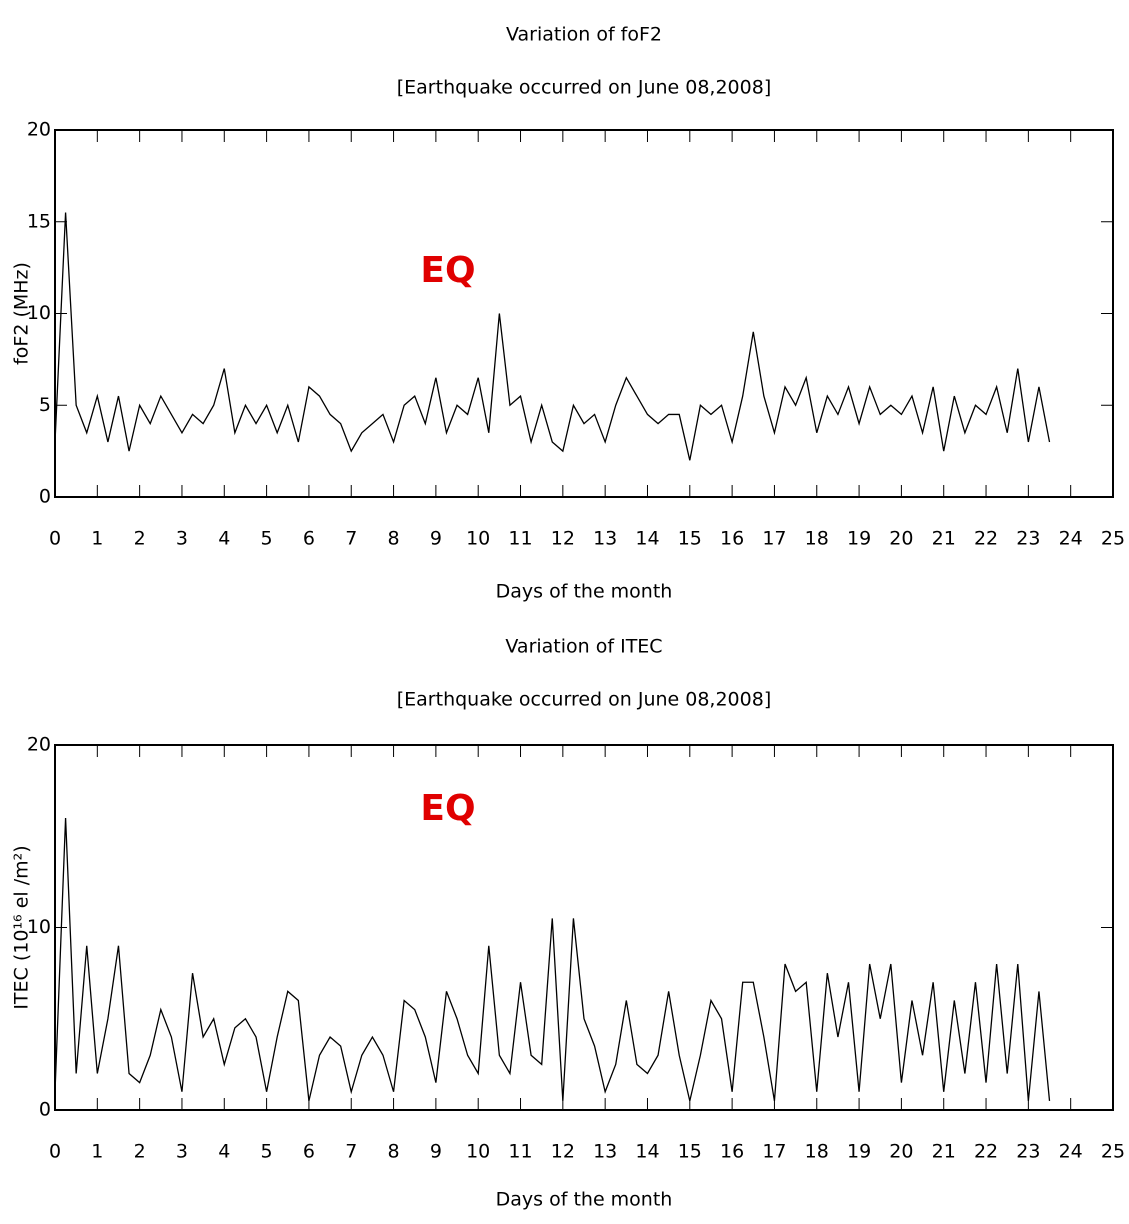  Describe the element at coordinates (22, 313) in the screenshot. I see `y-axis-label: foF2 (MHz)` at that location.